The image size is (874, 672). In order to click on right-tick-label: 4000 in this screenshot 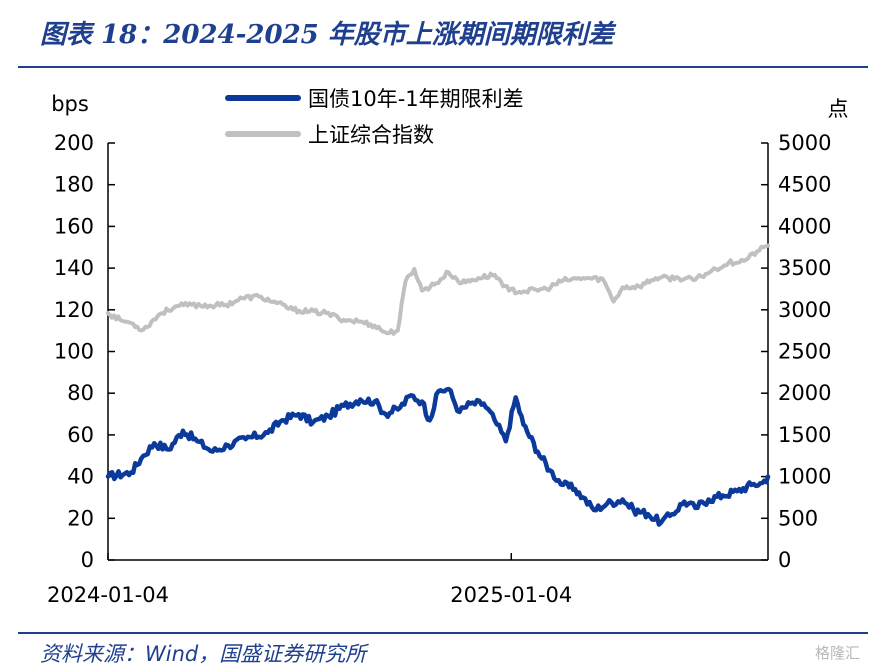, I will do `click(804, 226)`.